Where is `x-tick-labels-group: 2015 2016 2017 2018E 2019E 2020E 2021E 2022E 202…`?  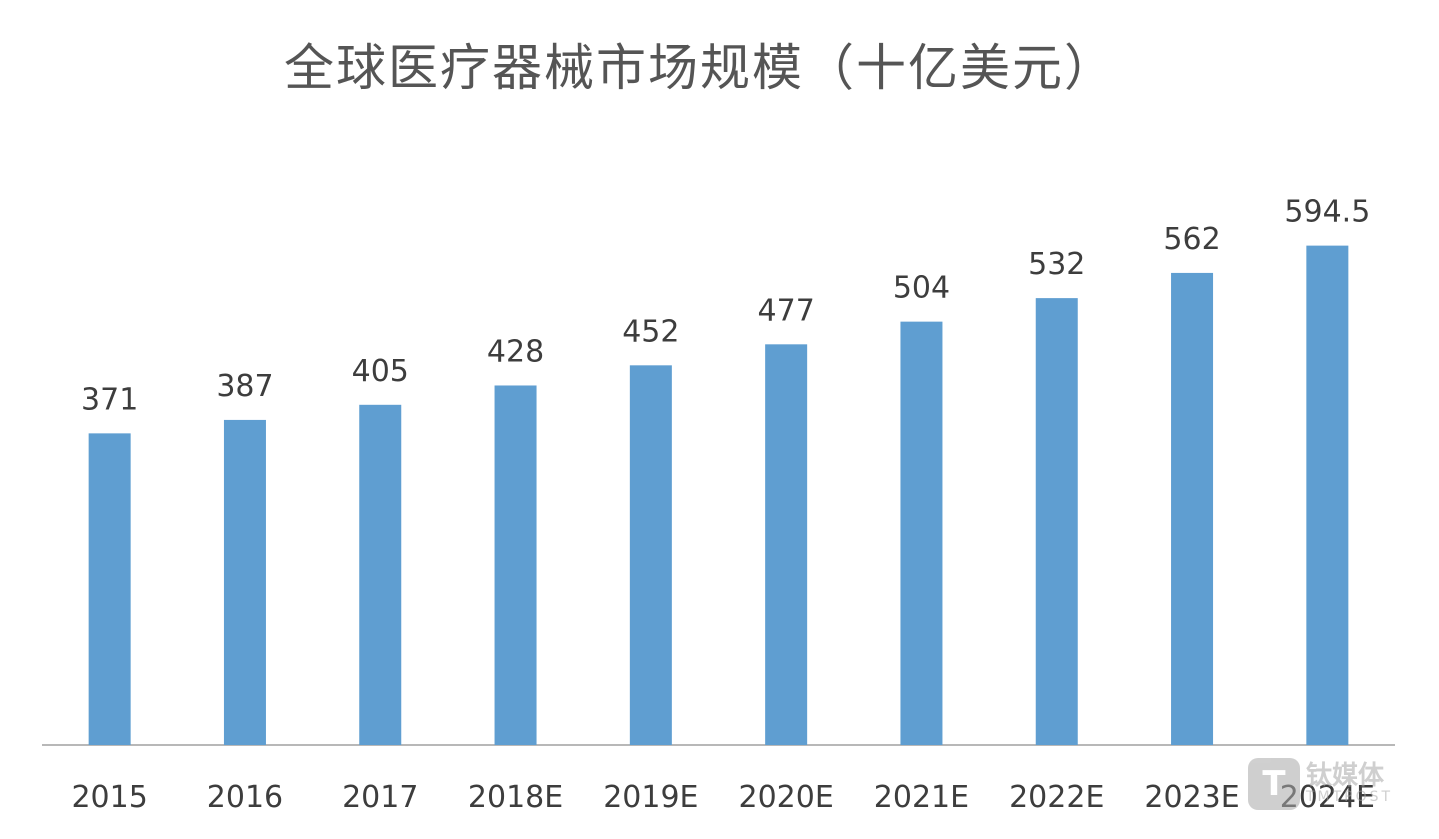 x-tick-labels-group: 2015 2016 2017 2018E 2019E 2020E 2021E 2022E 202… is located at coordinates (723, 797).